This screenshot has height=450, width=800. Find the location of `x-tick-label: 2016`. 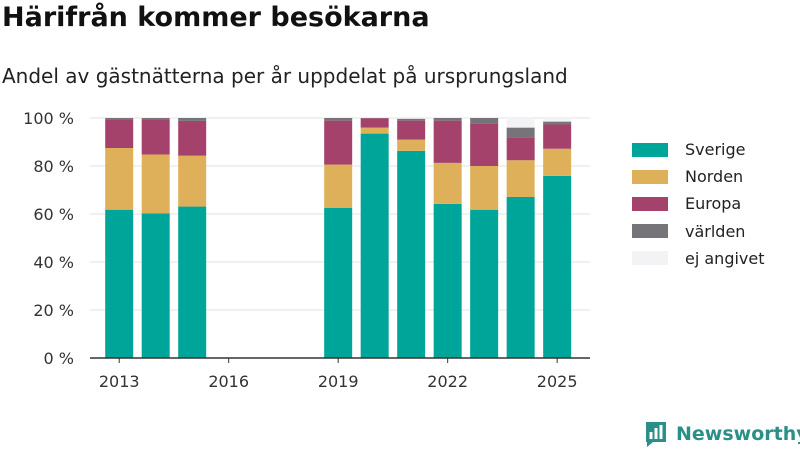

x-tick-label: 2016 is located at coordinates (228, 381).